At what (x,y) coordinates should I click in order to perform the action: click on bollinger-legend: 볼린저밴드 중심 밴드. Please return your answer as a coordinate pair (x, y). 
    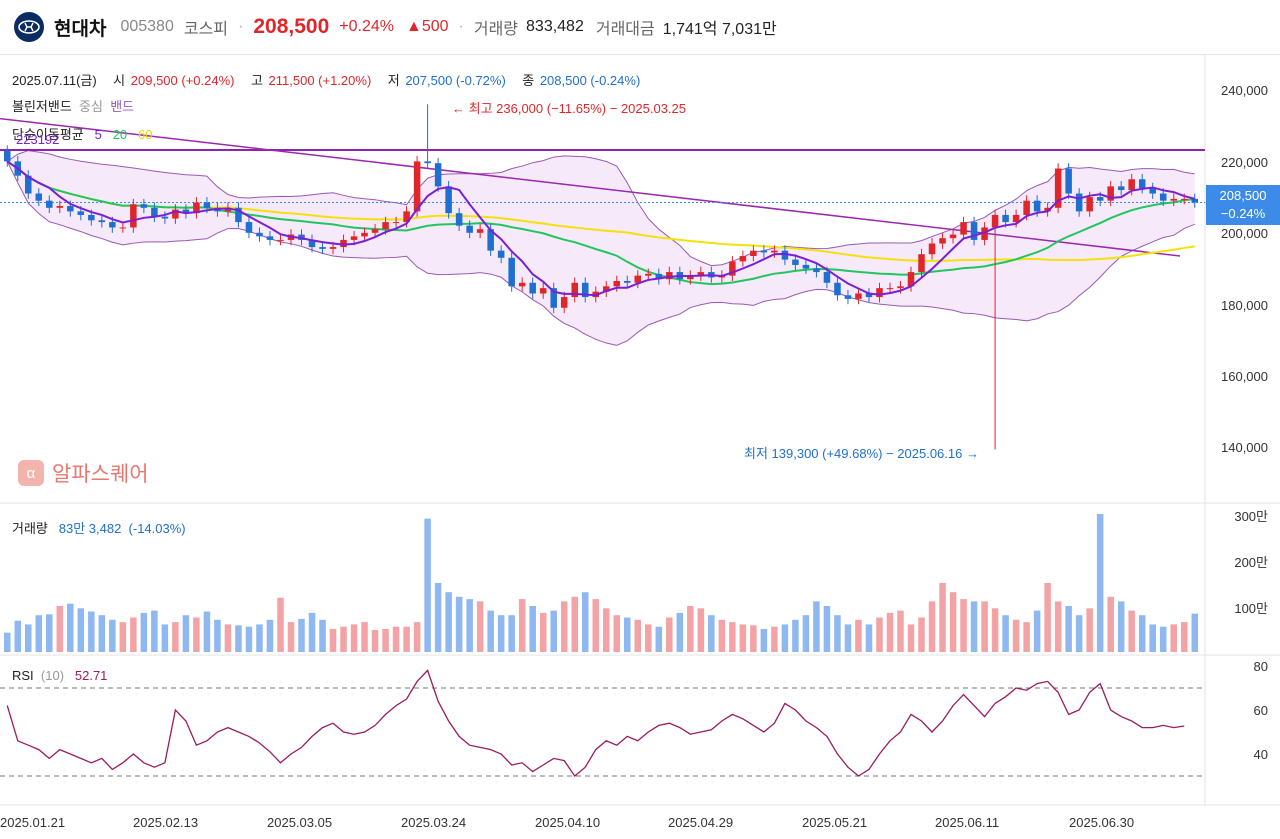
    Looking at the image, I should click on (73, 105).